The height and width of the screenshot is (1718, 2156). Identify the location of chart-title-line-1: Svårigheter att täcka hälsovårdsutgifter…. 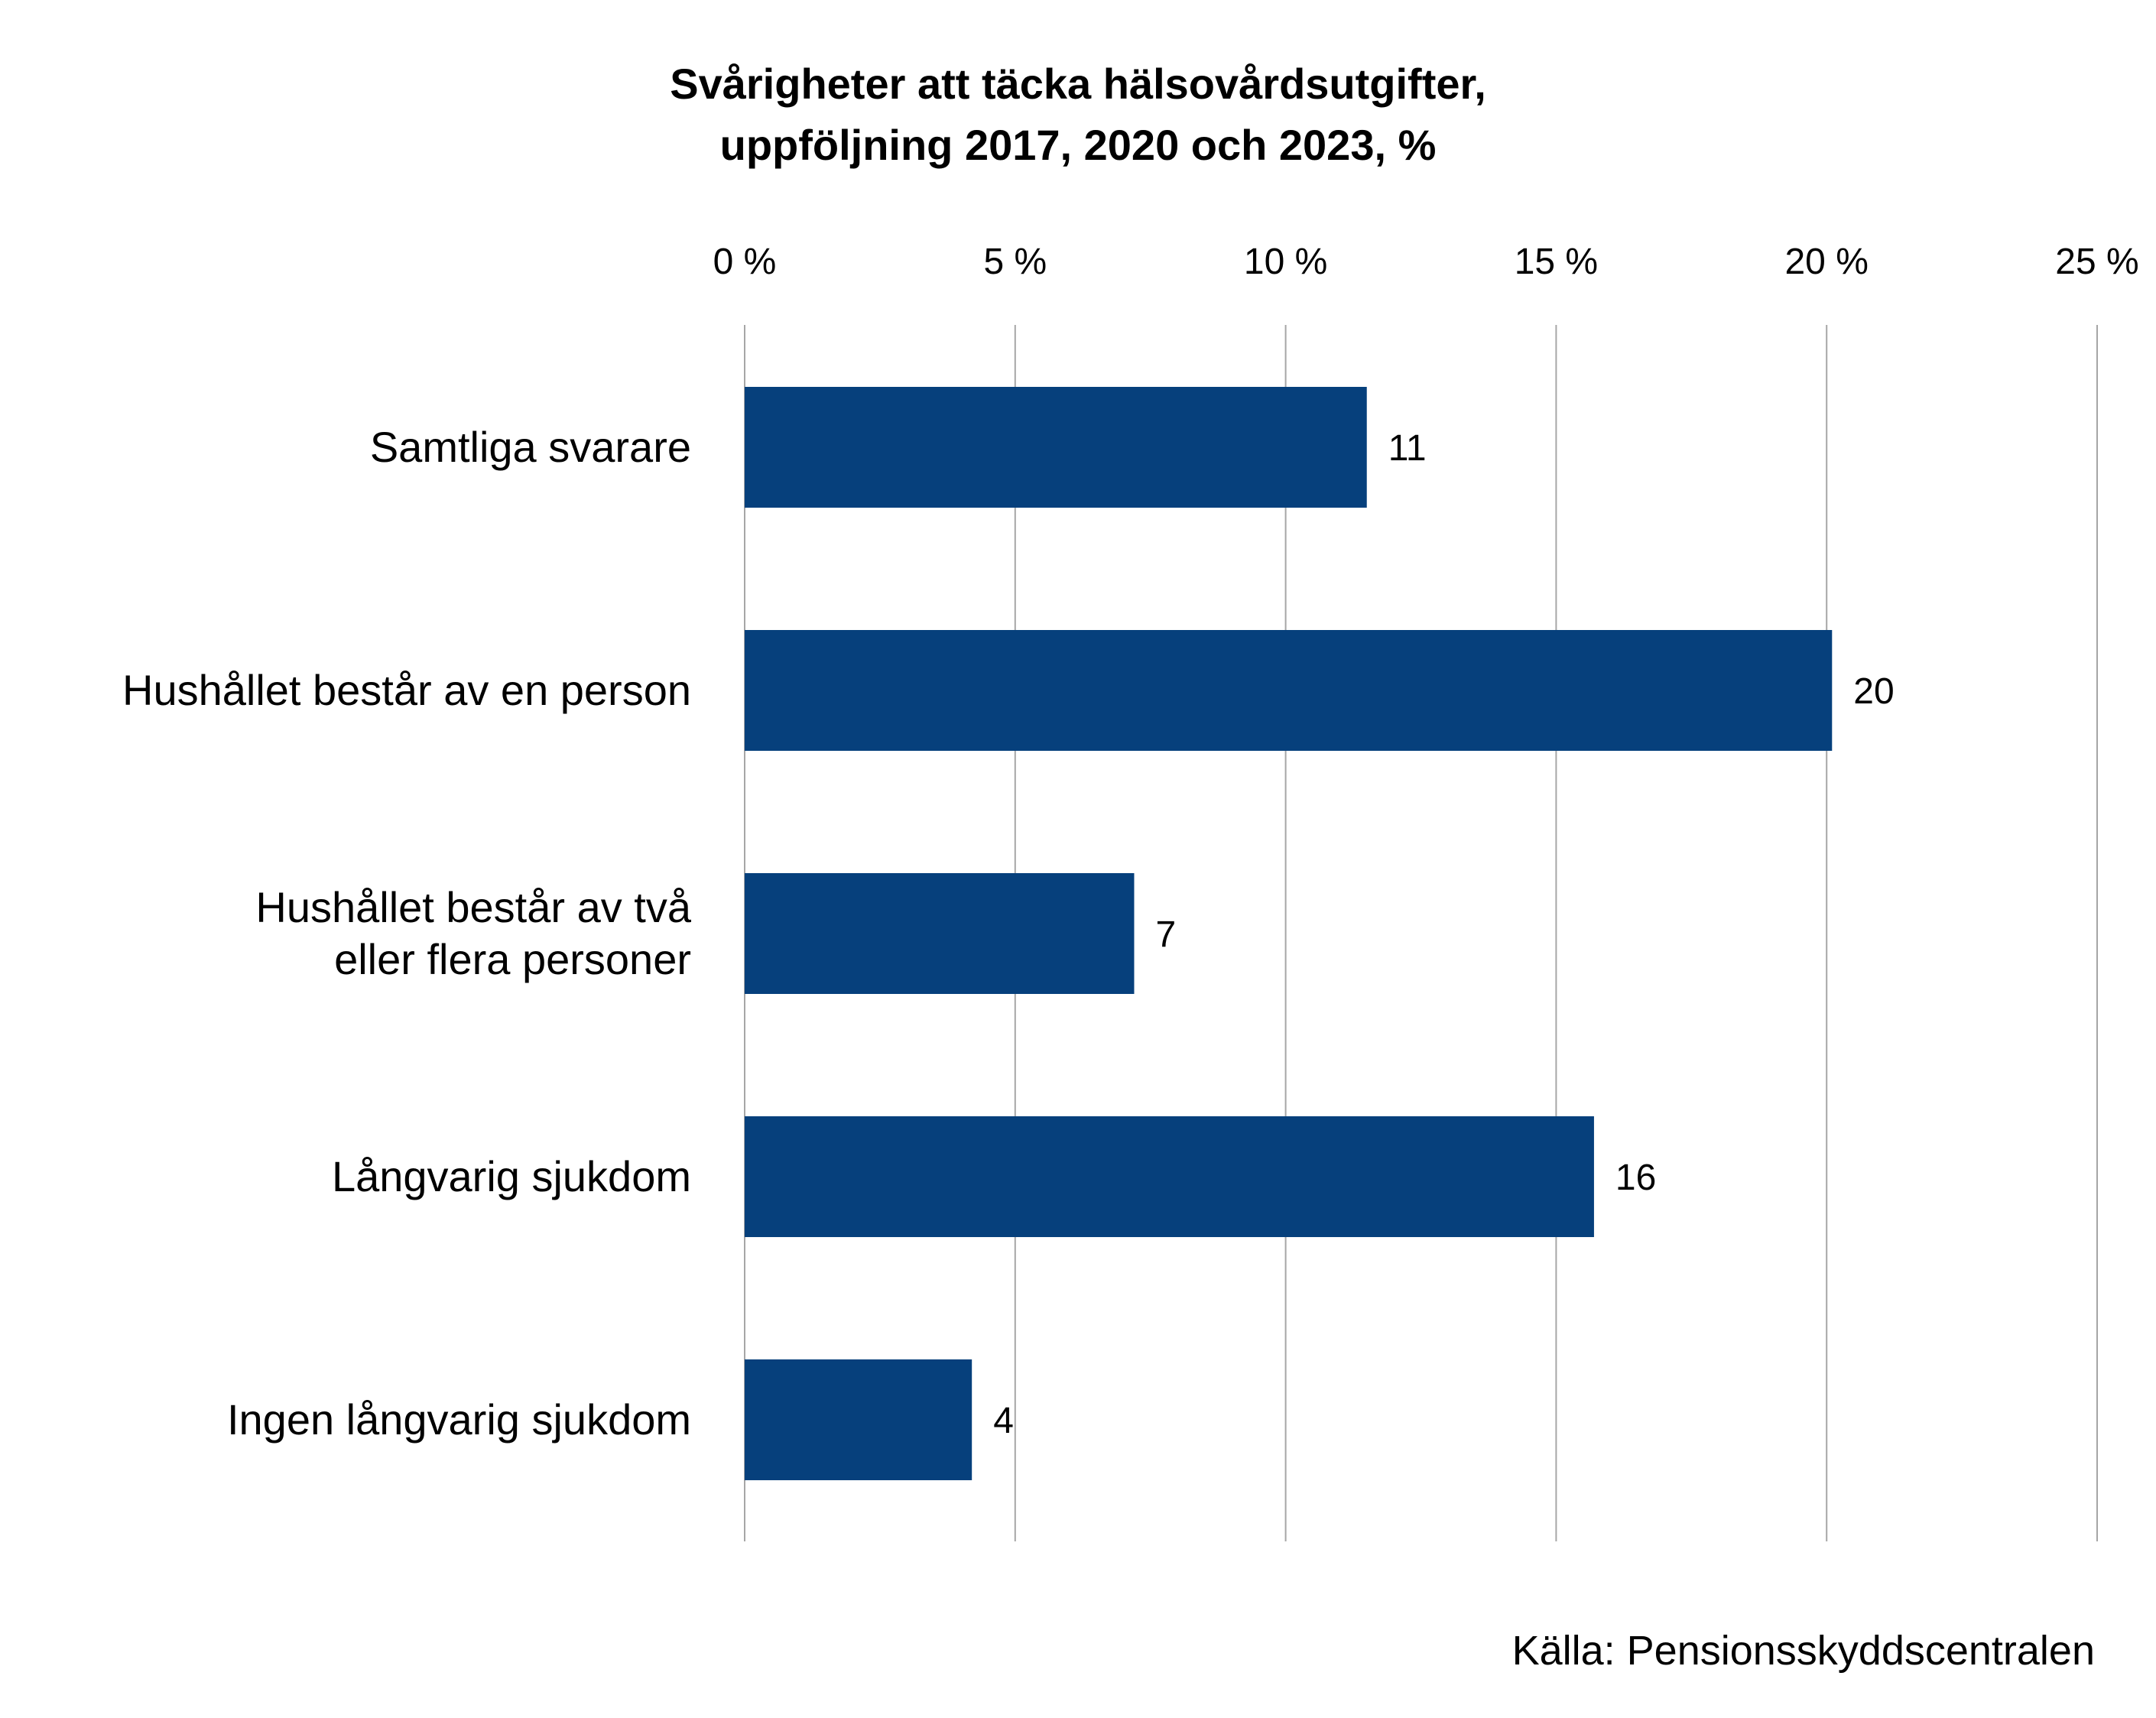
(1078, 84).